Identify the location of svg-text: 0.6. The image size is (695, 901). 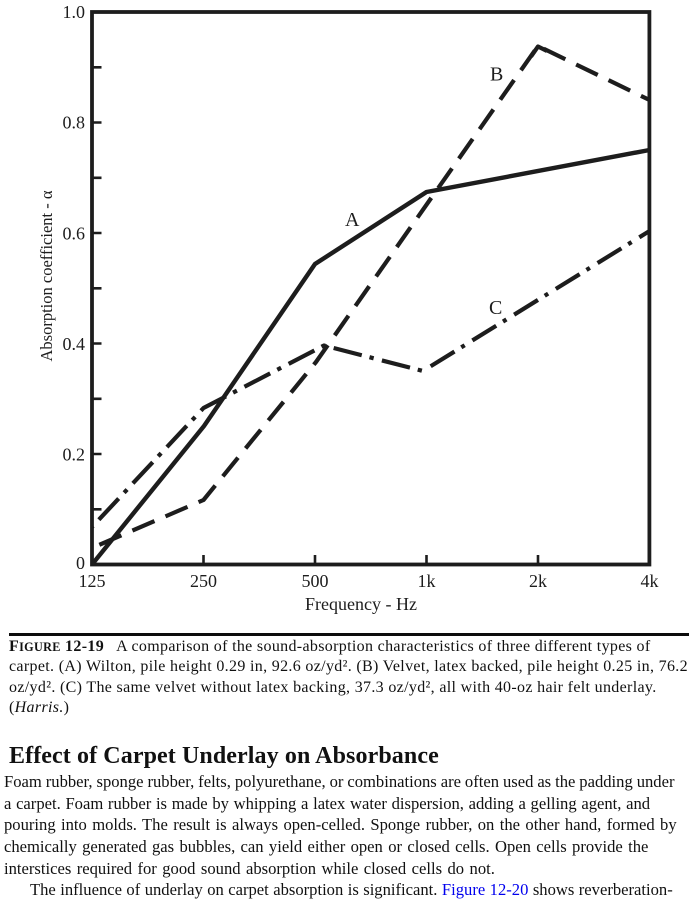
(74, 233).